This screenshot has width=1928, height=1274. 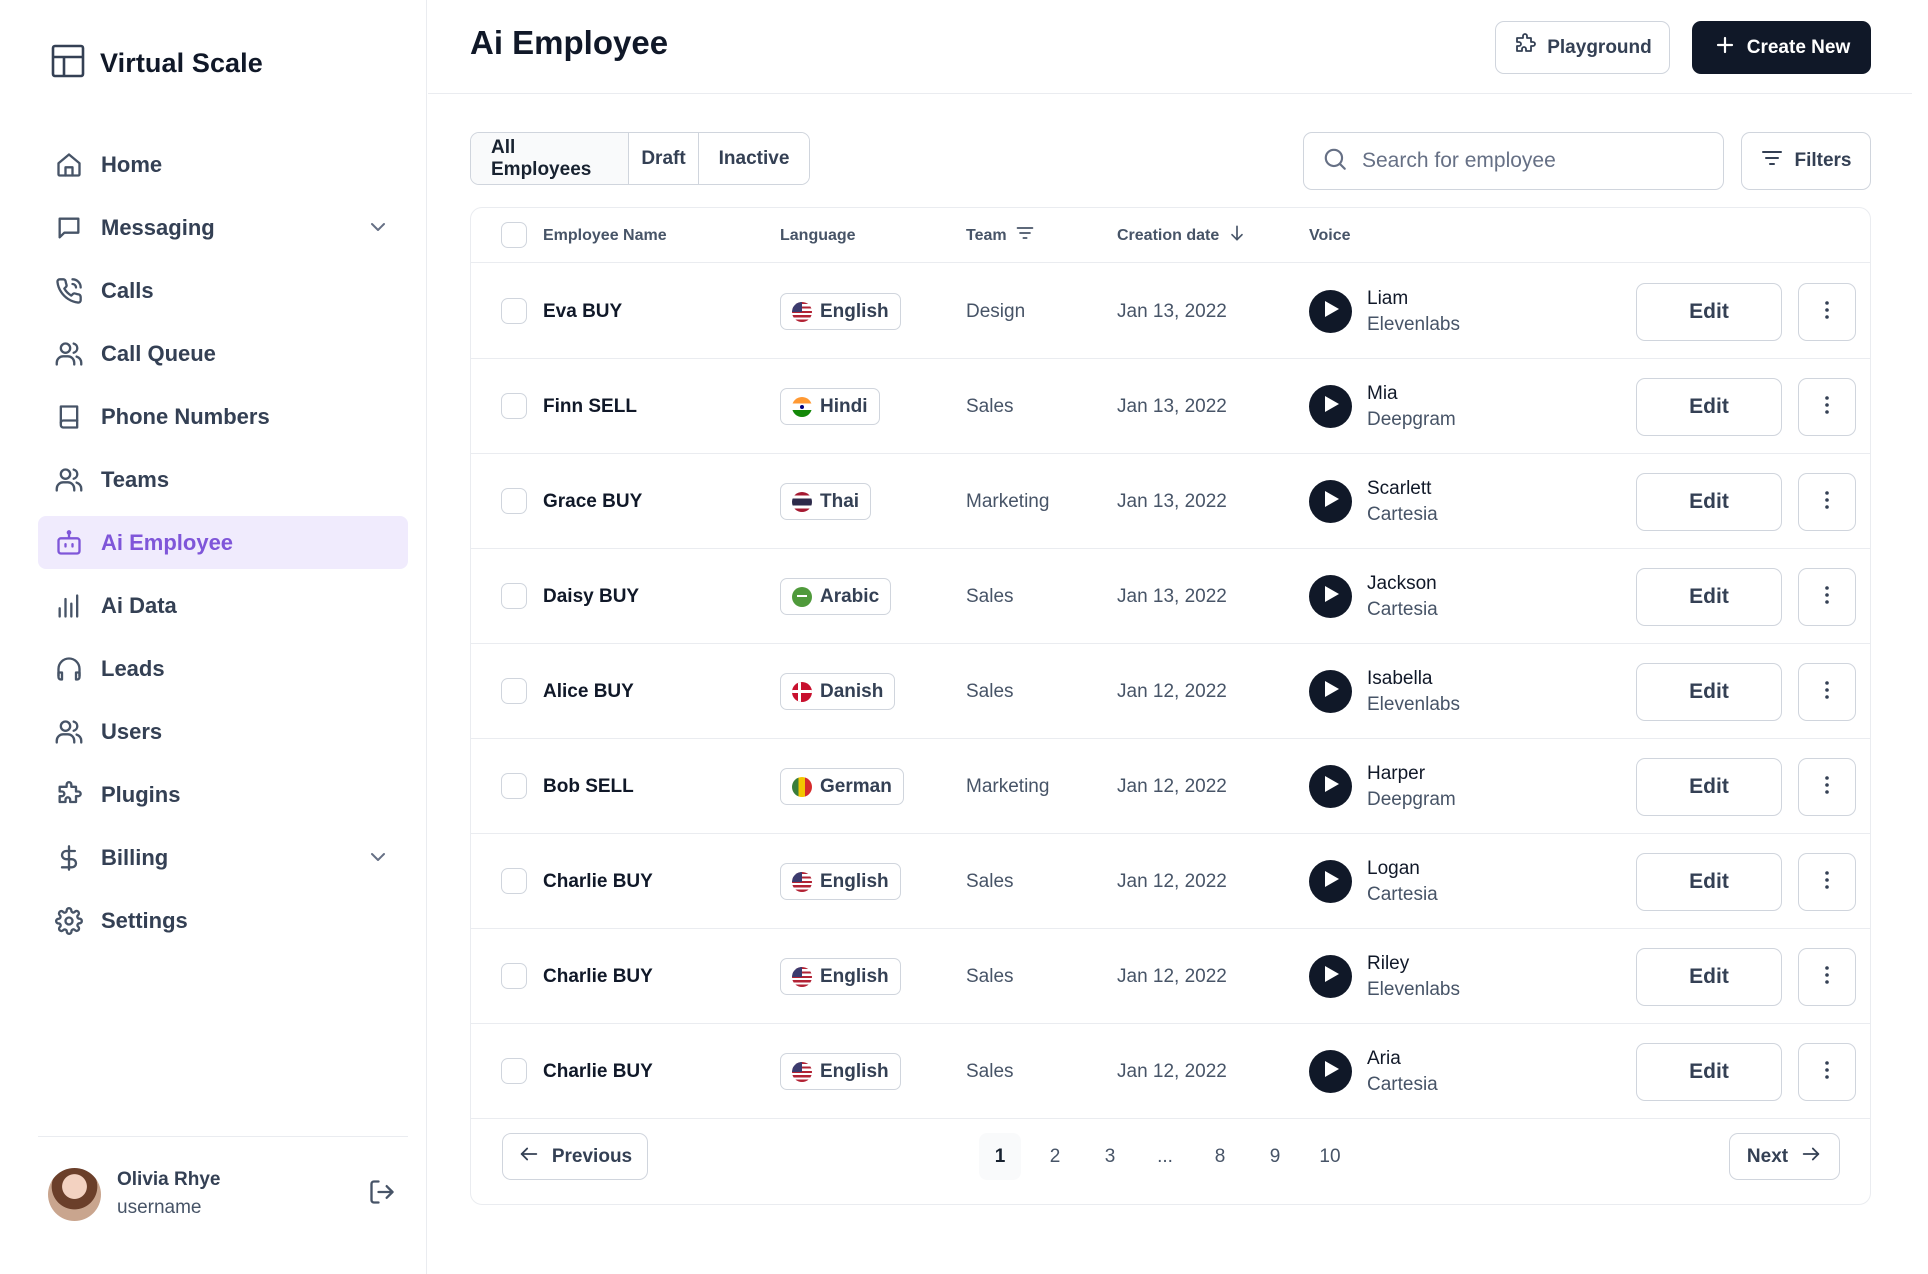 What do you see at coordinates (223, 794) in the screenshot?
I see `sidebar-item-plugins: Plugins` at bounding box center [223, 794].